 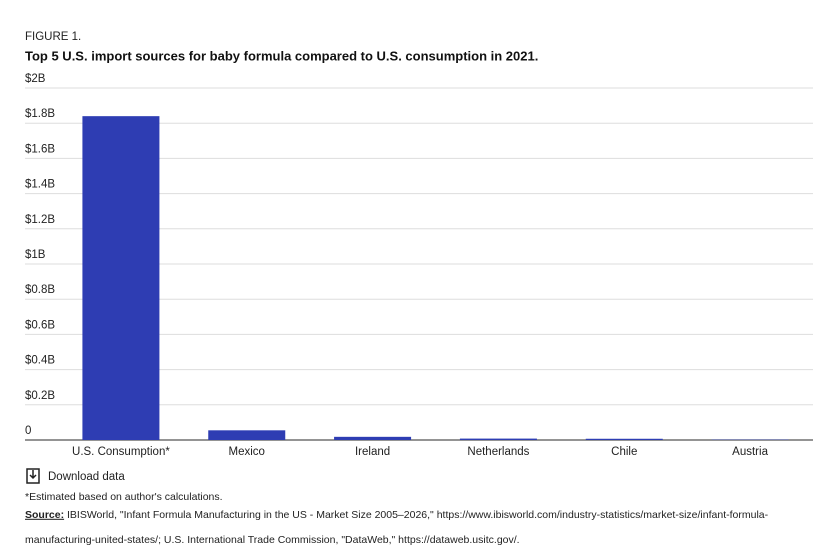 I want to click on y-tick-label: $1.4B, so click(x=40, y=185).